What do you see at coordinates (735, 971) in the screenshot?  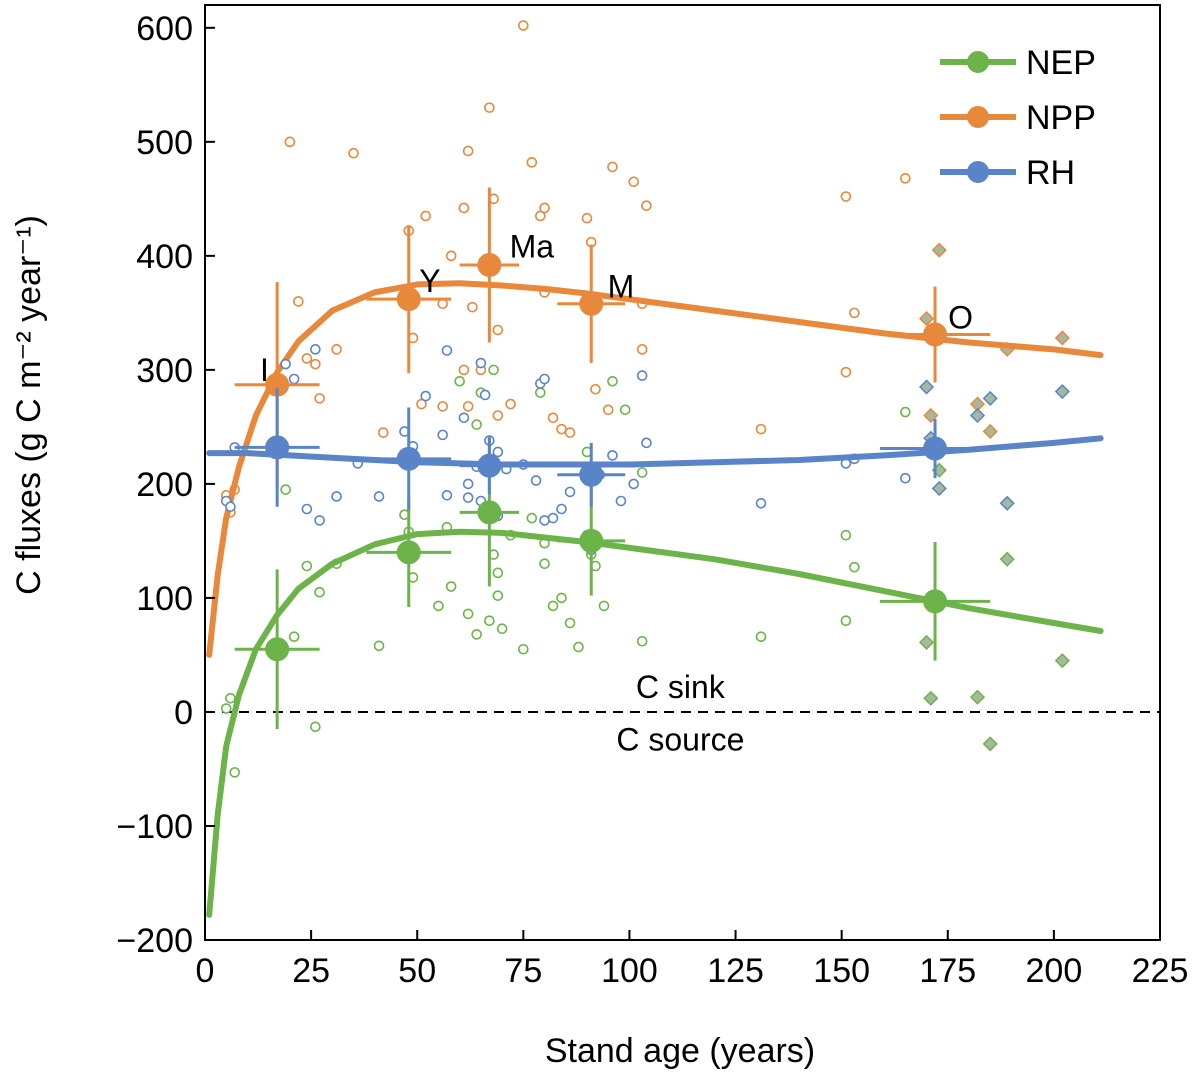 I see `x-tick-label: 125` at bounding box center [735, 971].